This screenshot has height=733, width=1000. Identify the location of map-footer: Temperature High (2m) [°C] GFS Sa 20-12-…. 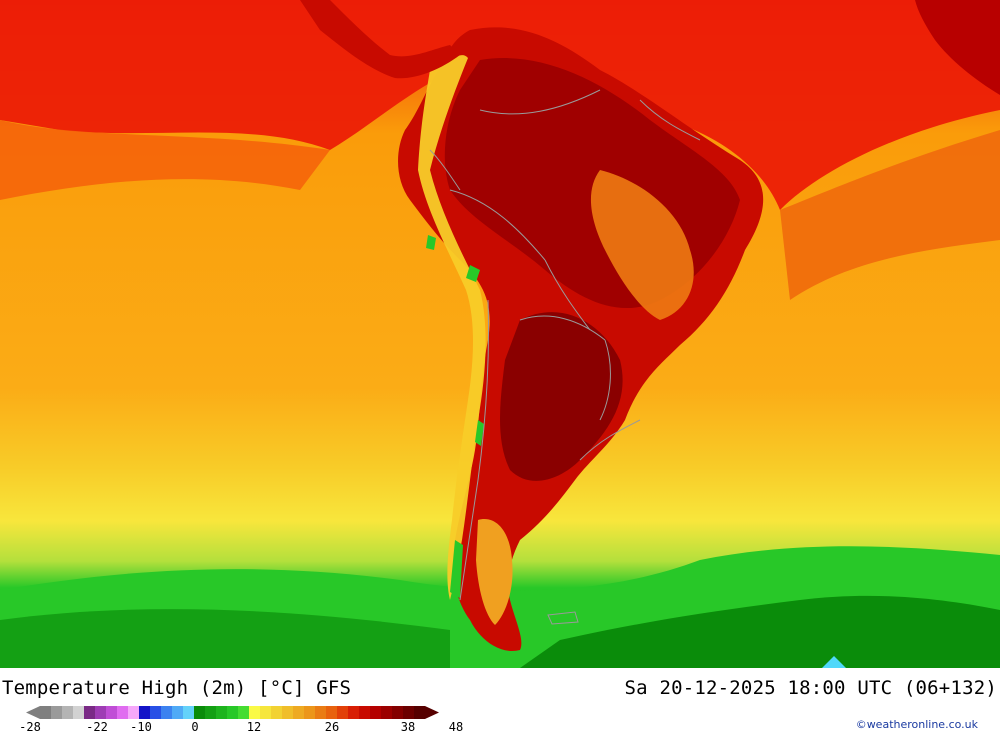
(500, 700).